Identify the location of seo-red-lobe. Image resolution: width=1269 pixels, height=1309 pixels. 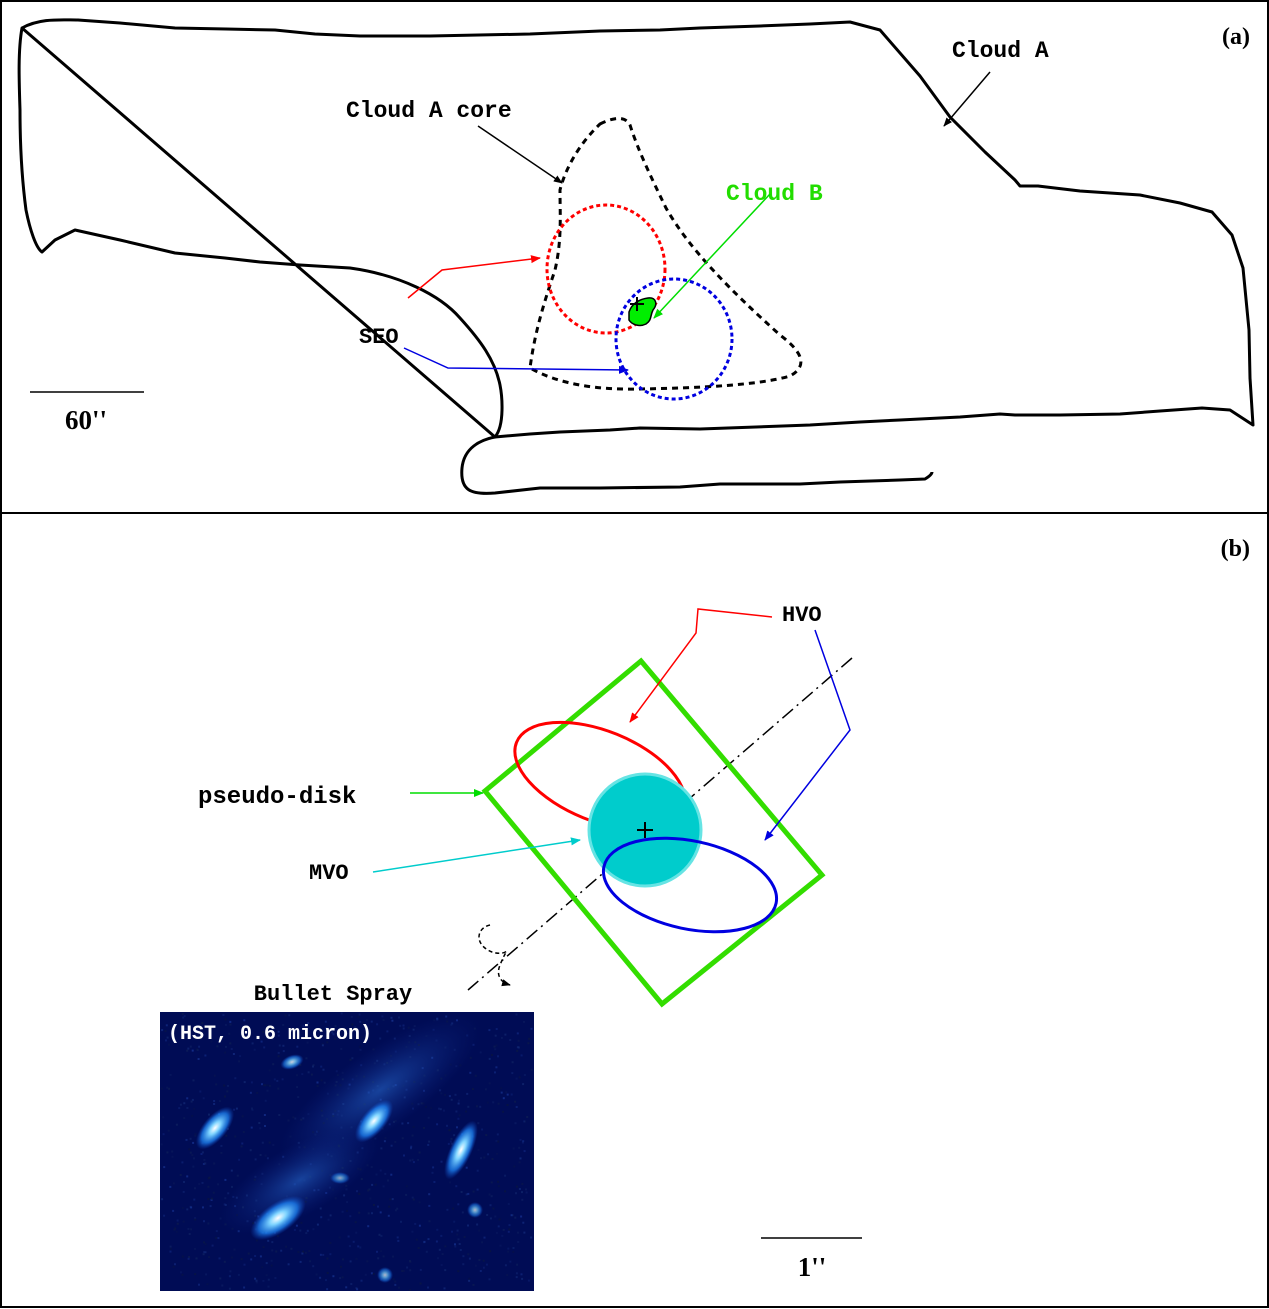
(606, 269).